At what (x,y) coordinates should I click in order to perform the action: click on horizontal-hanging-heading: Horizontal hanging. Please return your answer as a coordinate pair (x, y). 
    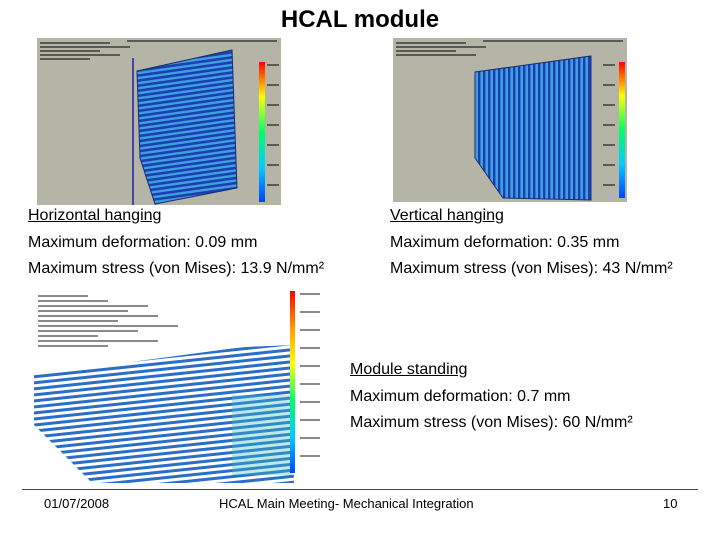
    Looking at the image, I should click on (95, 215).